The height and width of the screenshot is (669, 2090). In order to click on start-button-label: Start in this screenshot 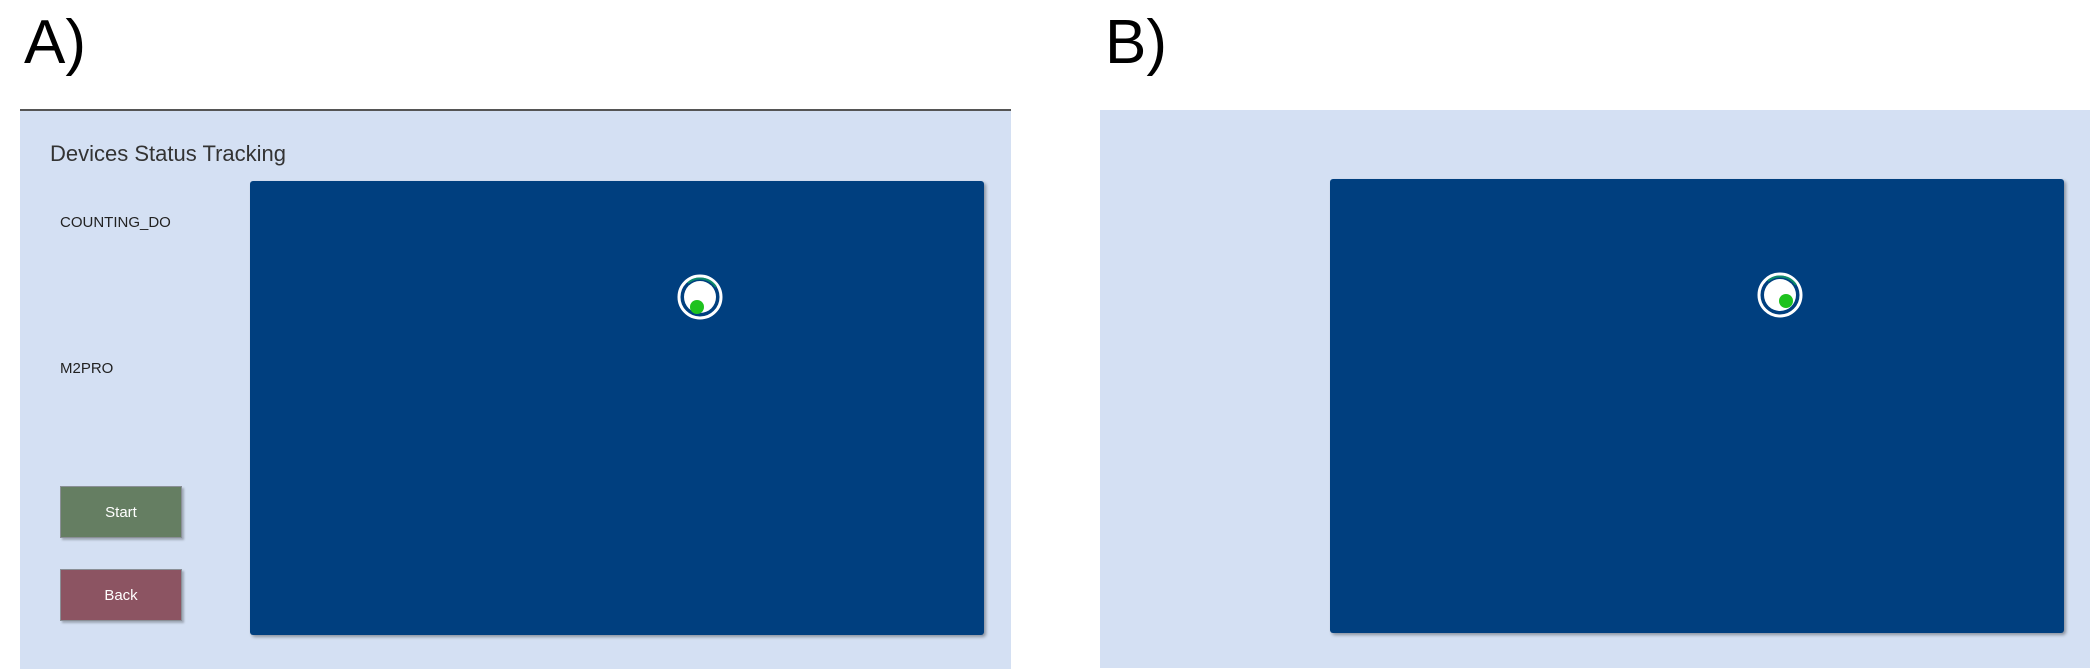, I will do `click(121, 512)`.